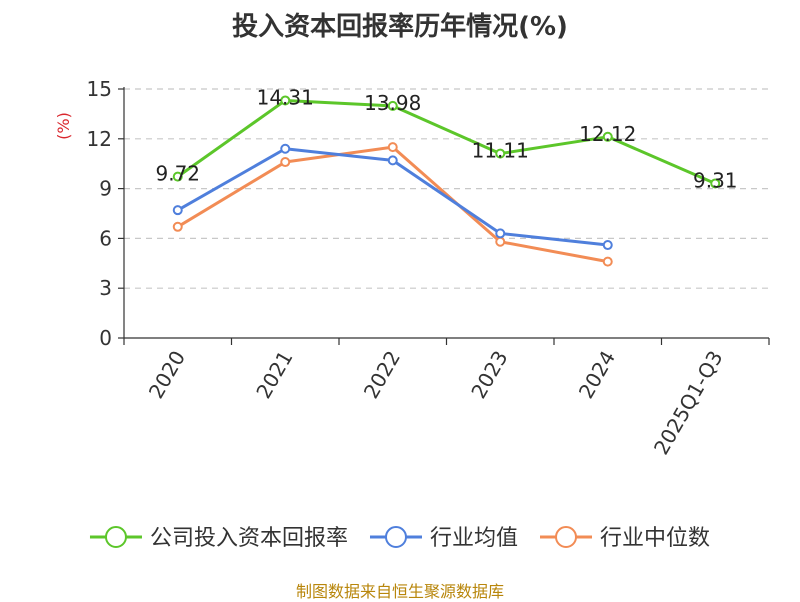  I want to click on series-line, so click(446, 141).